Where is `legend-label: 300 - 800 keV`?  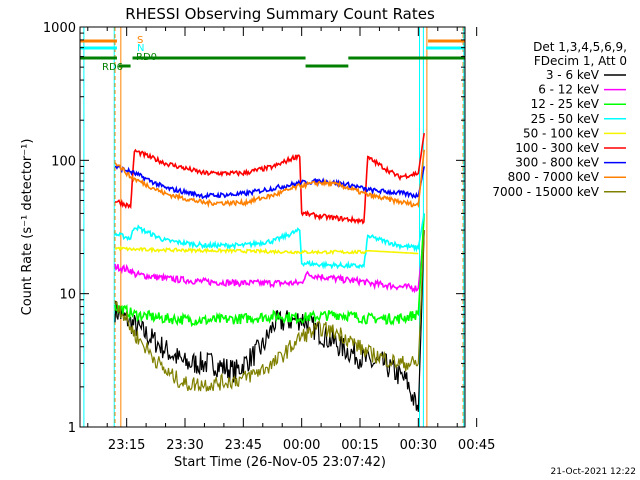
legend-label: 300 - 800 keV is located at coordinates (557, 163).